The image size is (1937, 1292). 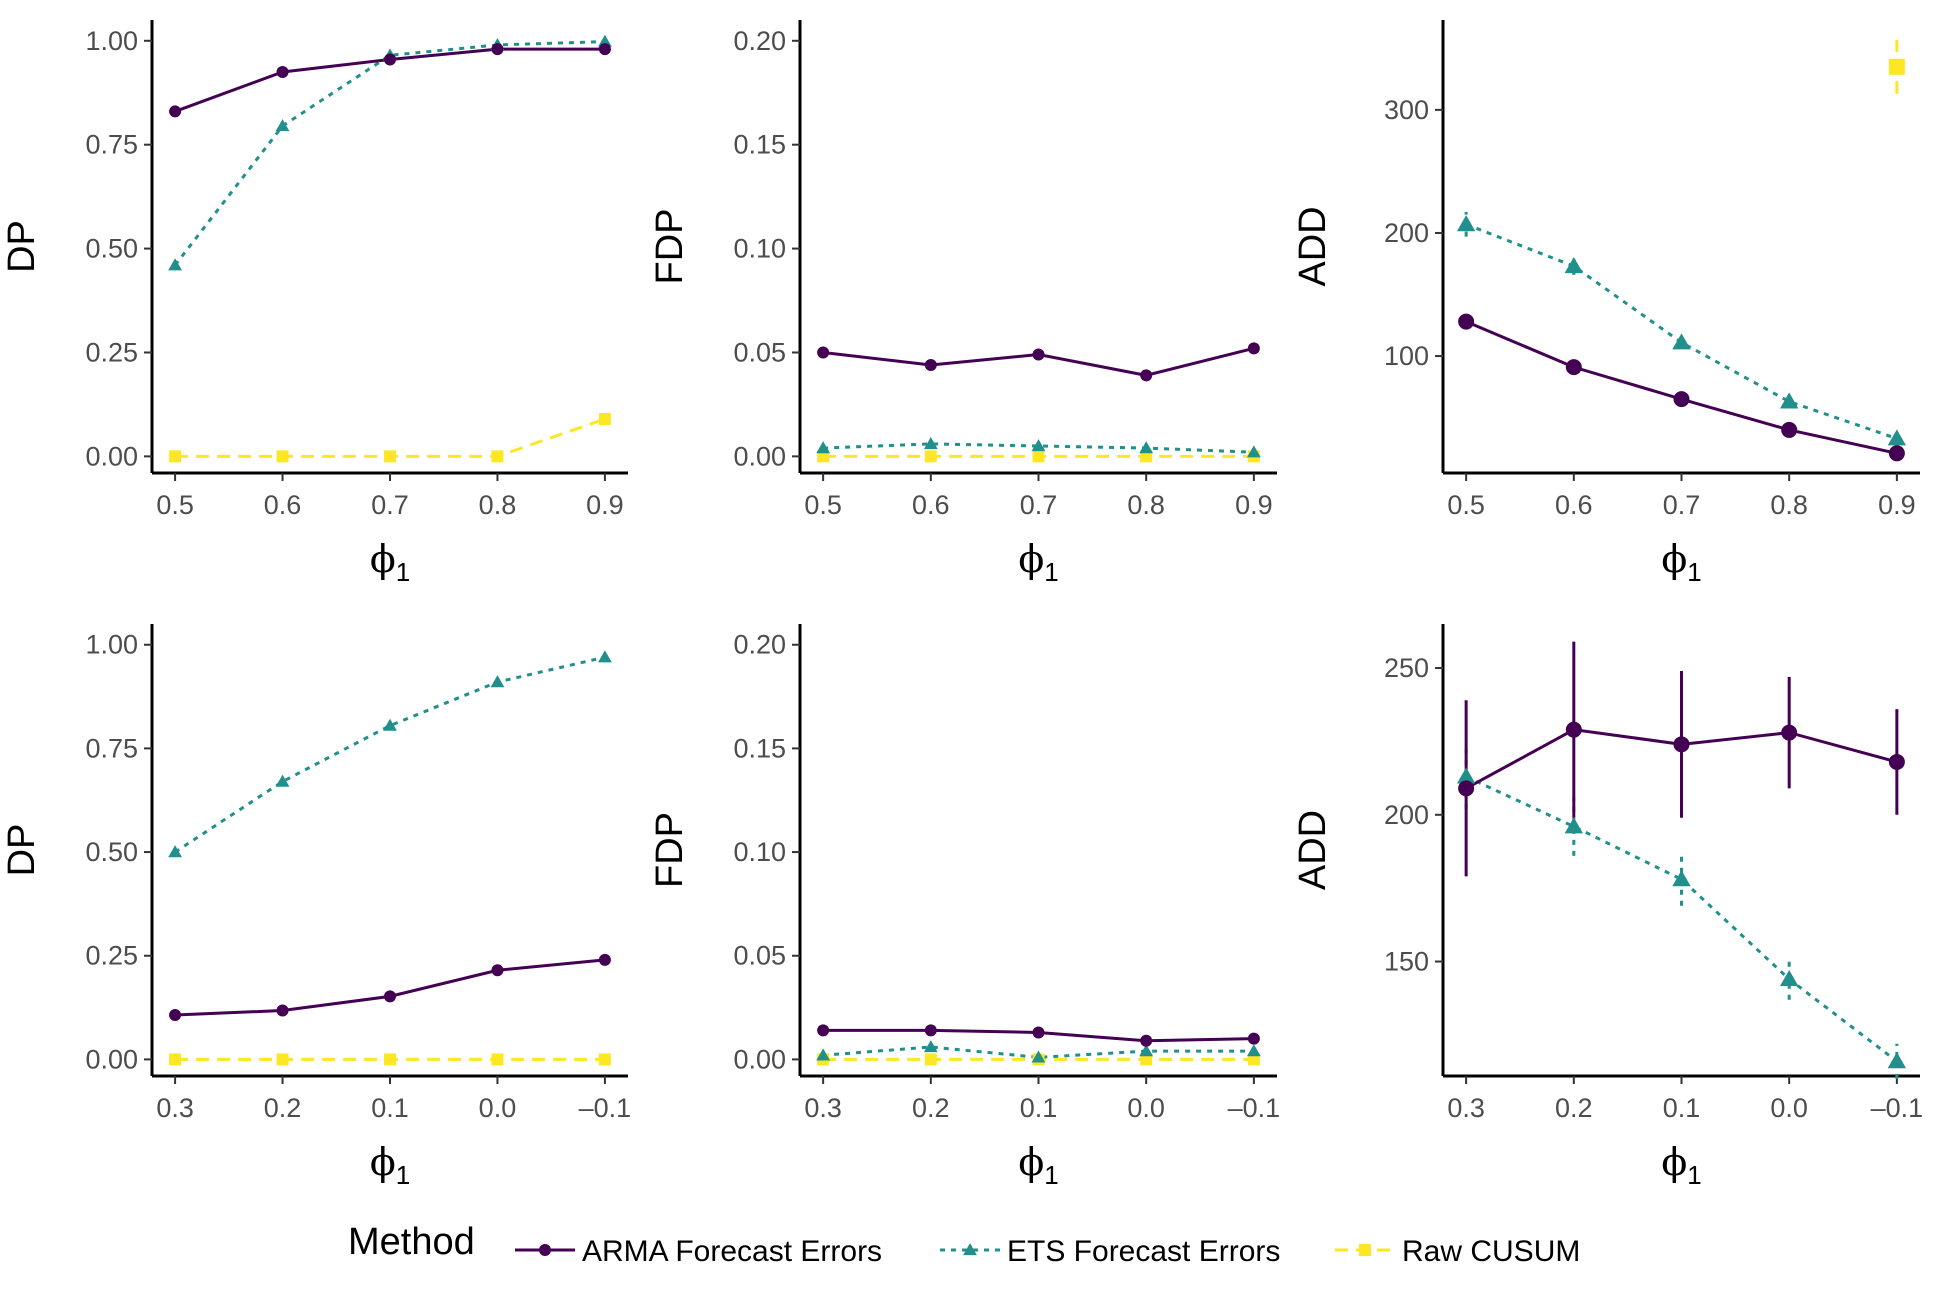 What do you see at coordinates (1406, 110) in the screenshot?
I see `y-tick-label: 300` at bounding box center [1406, 110].